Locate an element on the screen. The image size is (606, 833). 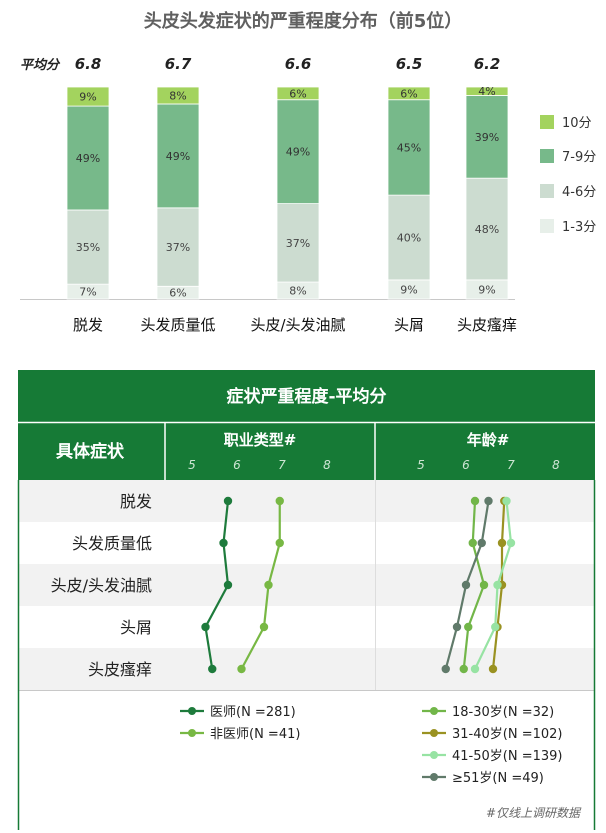
average-value: 6.2 is located at coordinates (487, 64).